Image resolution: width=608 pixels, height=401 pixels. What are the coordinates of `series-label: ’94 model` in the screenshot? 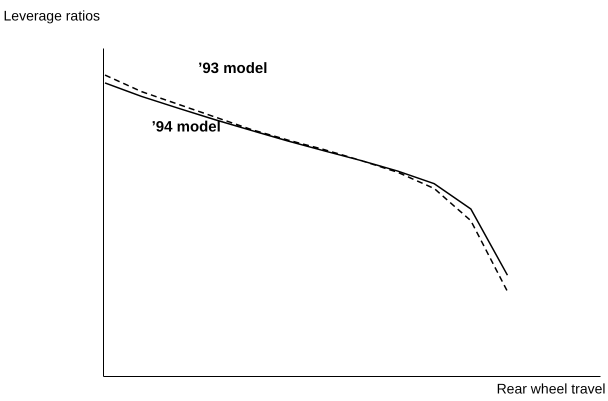 It's located at (186, 127).